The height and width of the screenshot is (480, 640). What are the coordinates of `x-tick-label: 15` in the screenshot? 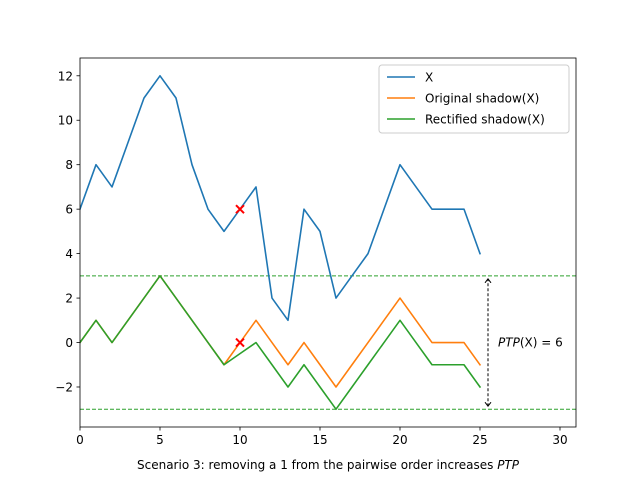 It's located at (319, 440).